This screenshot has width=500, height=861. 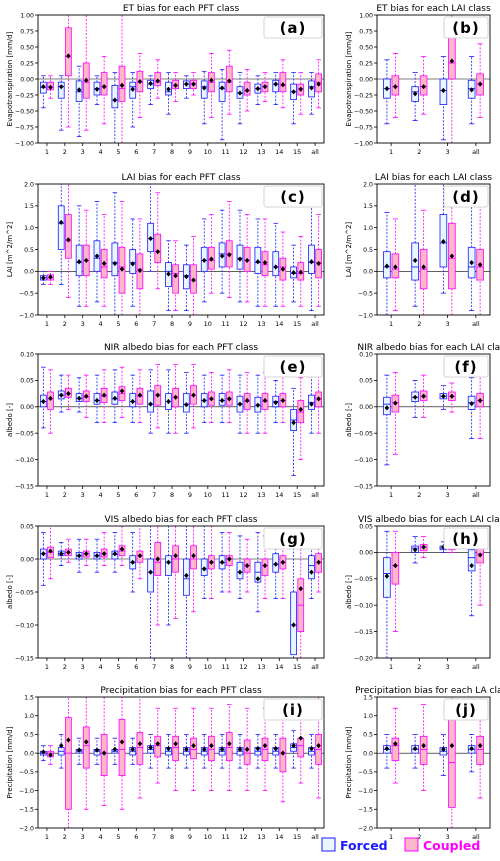 I want to click on legend-coupled-label: Coupled, so click(x=451, y=845).